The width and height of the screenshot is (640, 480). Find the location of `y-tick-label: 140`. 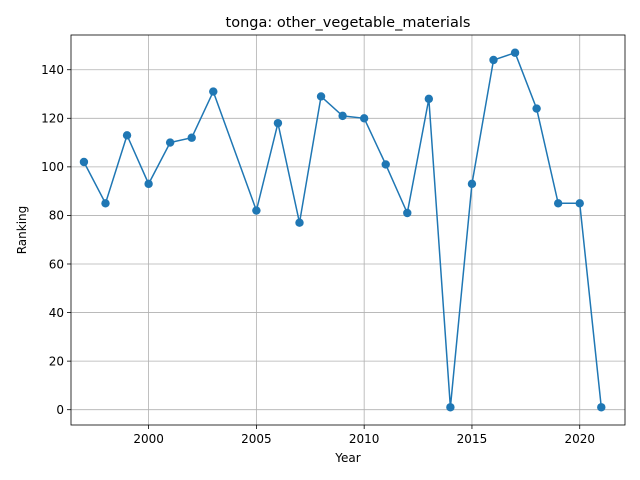

y-tick-label: 140 is located at coordinates (52, 70).